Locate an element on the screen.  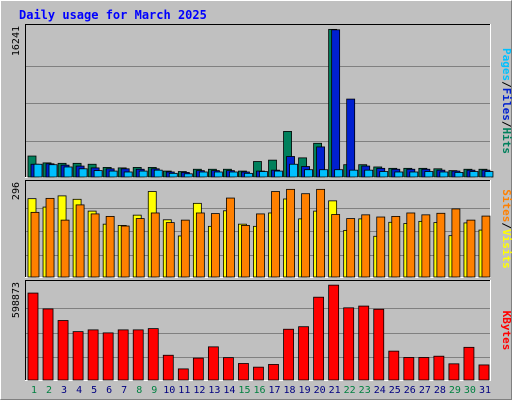
x-tick-label-day-6: 6 is located at coordinates (109, 390).